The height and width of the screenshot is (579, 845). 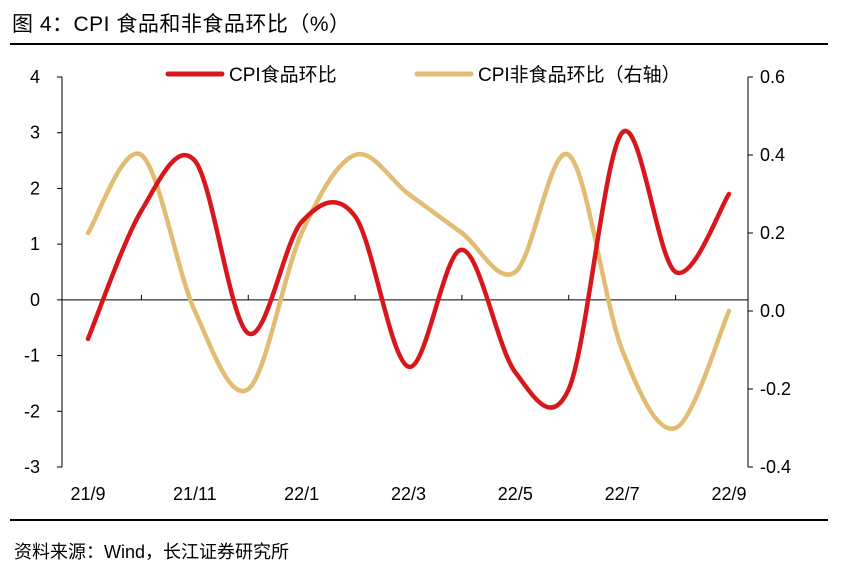 I want to click on right-tick-label: -0.2, so click(x=775, y=389).